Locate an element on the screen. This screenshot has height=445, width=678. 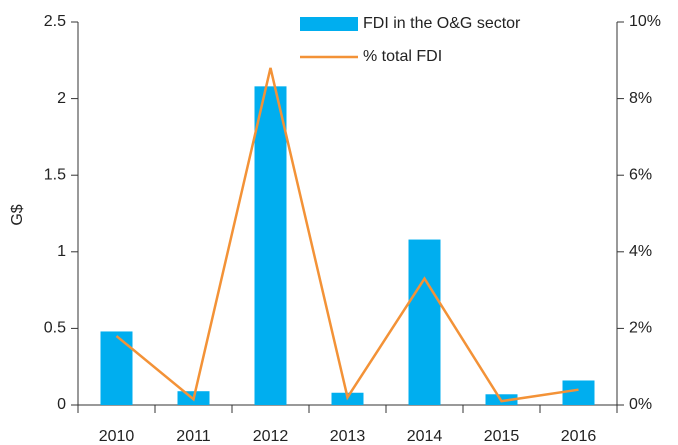
y2-tick-label: 8% is located at coordinates (640, 98).